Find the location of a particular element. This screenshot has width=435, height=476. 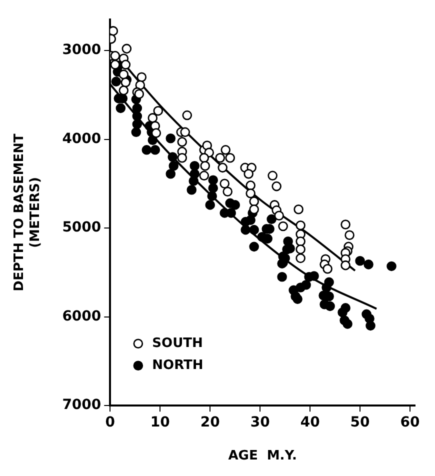

y-tick-label: 4000 is located at coordinates (82, 138).